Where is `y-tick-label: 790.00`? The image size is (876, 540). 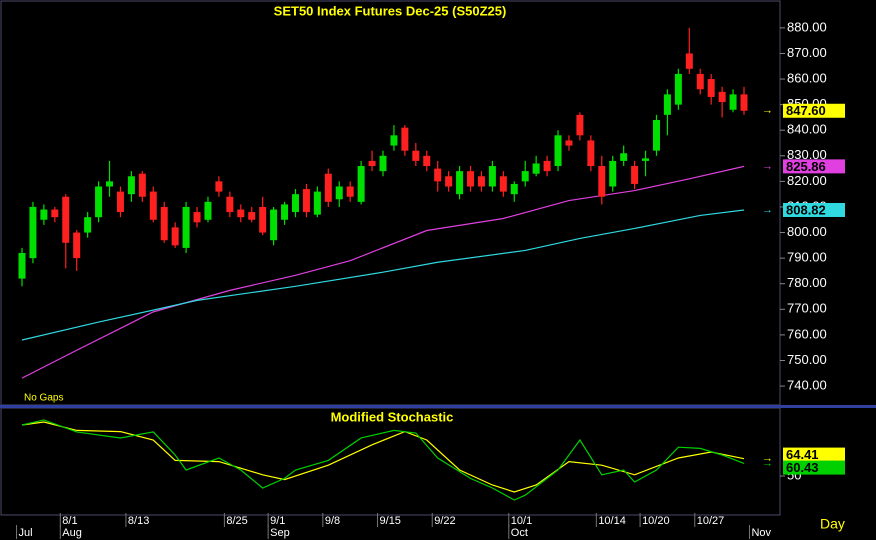 y-tick-label: 790.00 is located at coordinates (807, 257).